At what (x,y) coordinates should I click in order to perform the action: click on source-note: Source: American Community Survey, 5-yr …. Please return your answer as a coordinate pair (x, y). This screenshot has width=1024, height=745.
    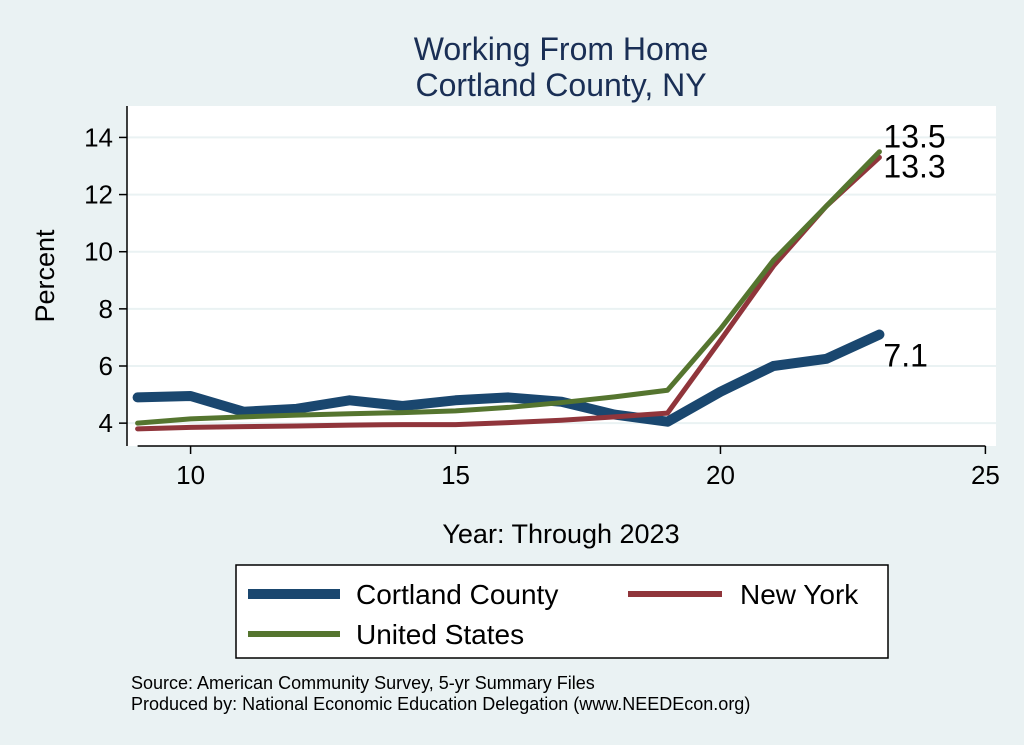
    Looking at the image, I should click on (363, 683).